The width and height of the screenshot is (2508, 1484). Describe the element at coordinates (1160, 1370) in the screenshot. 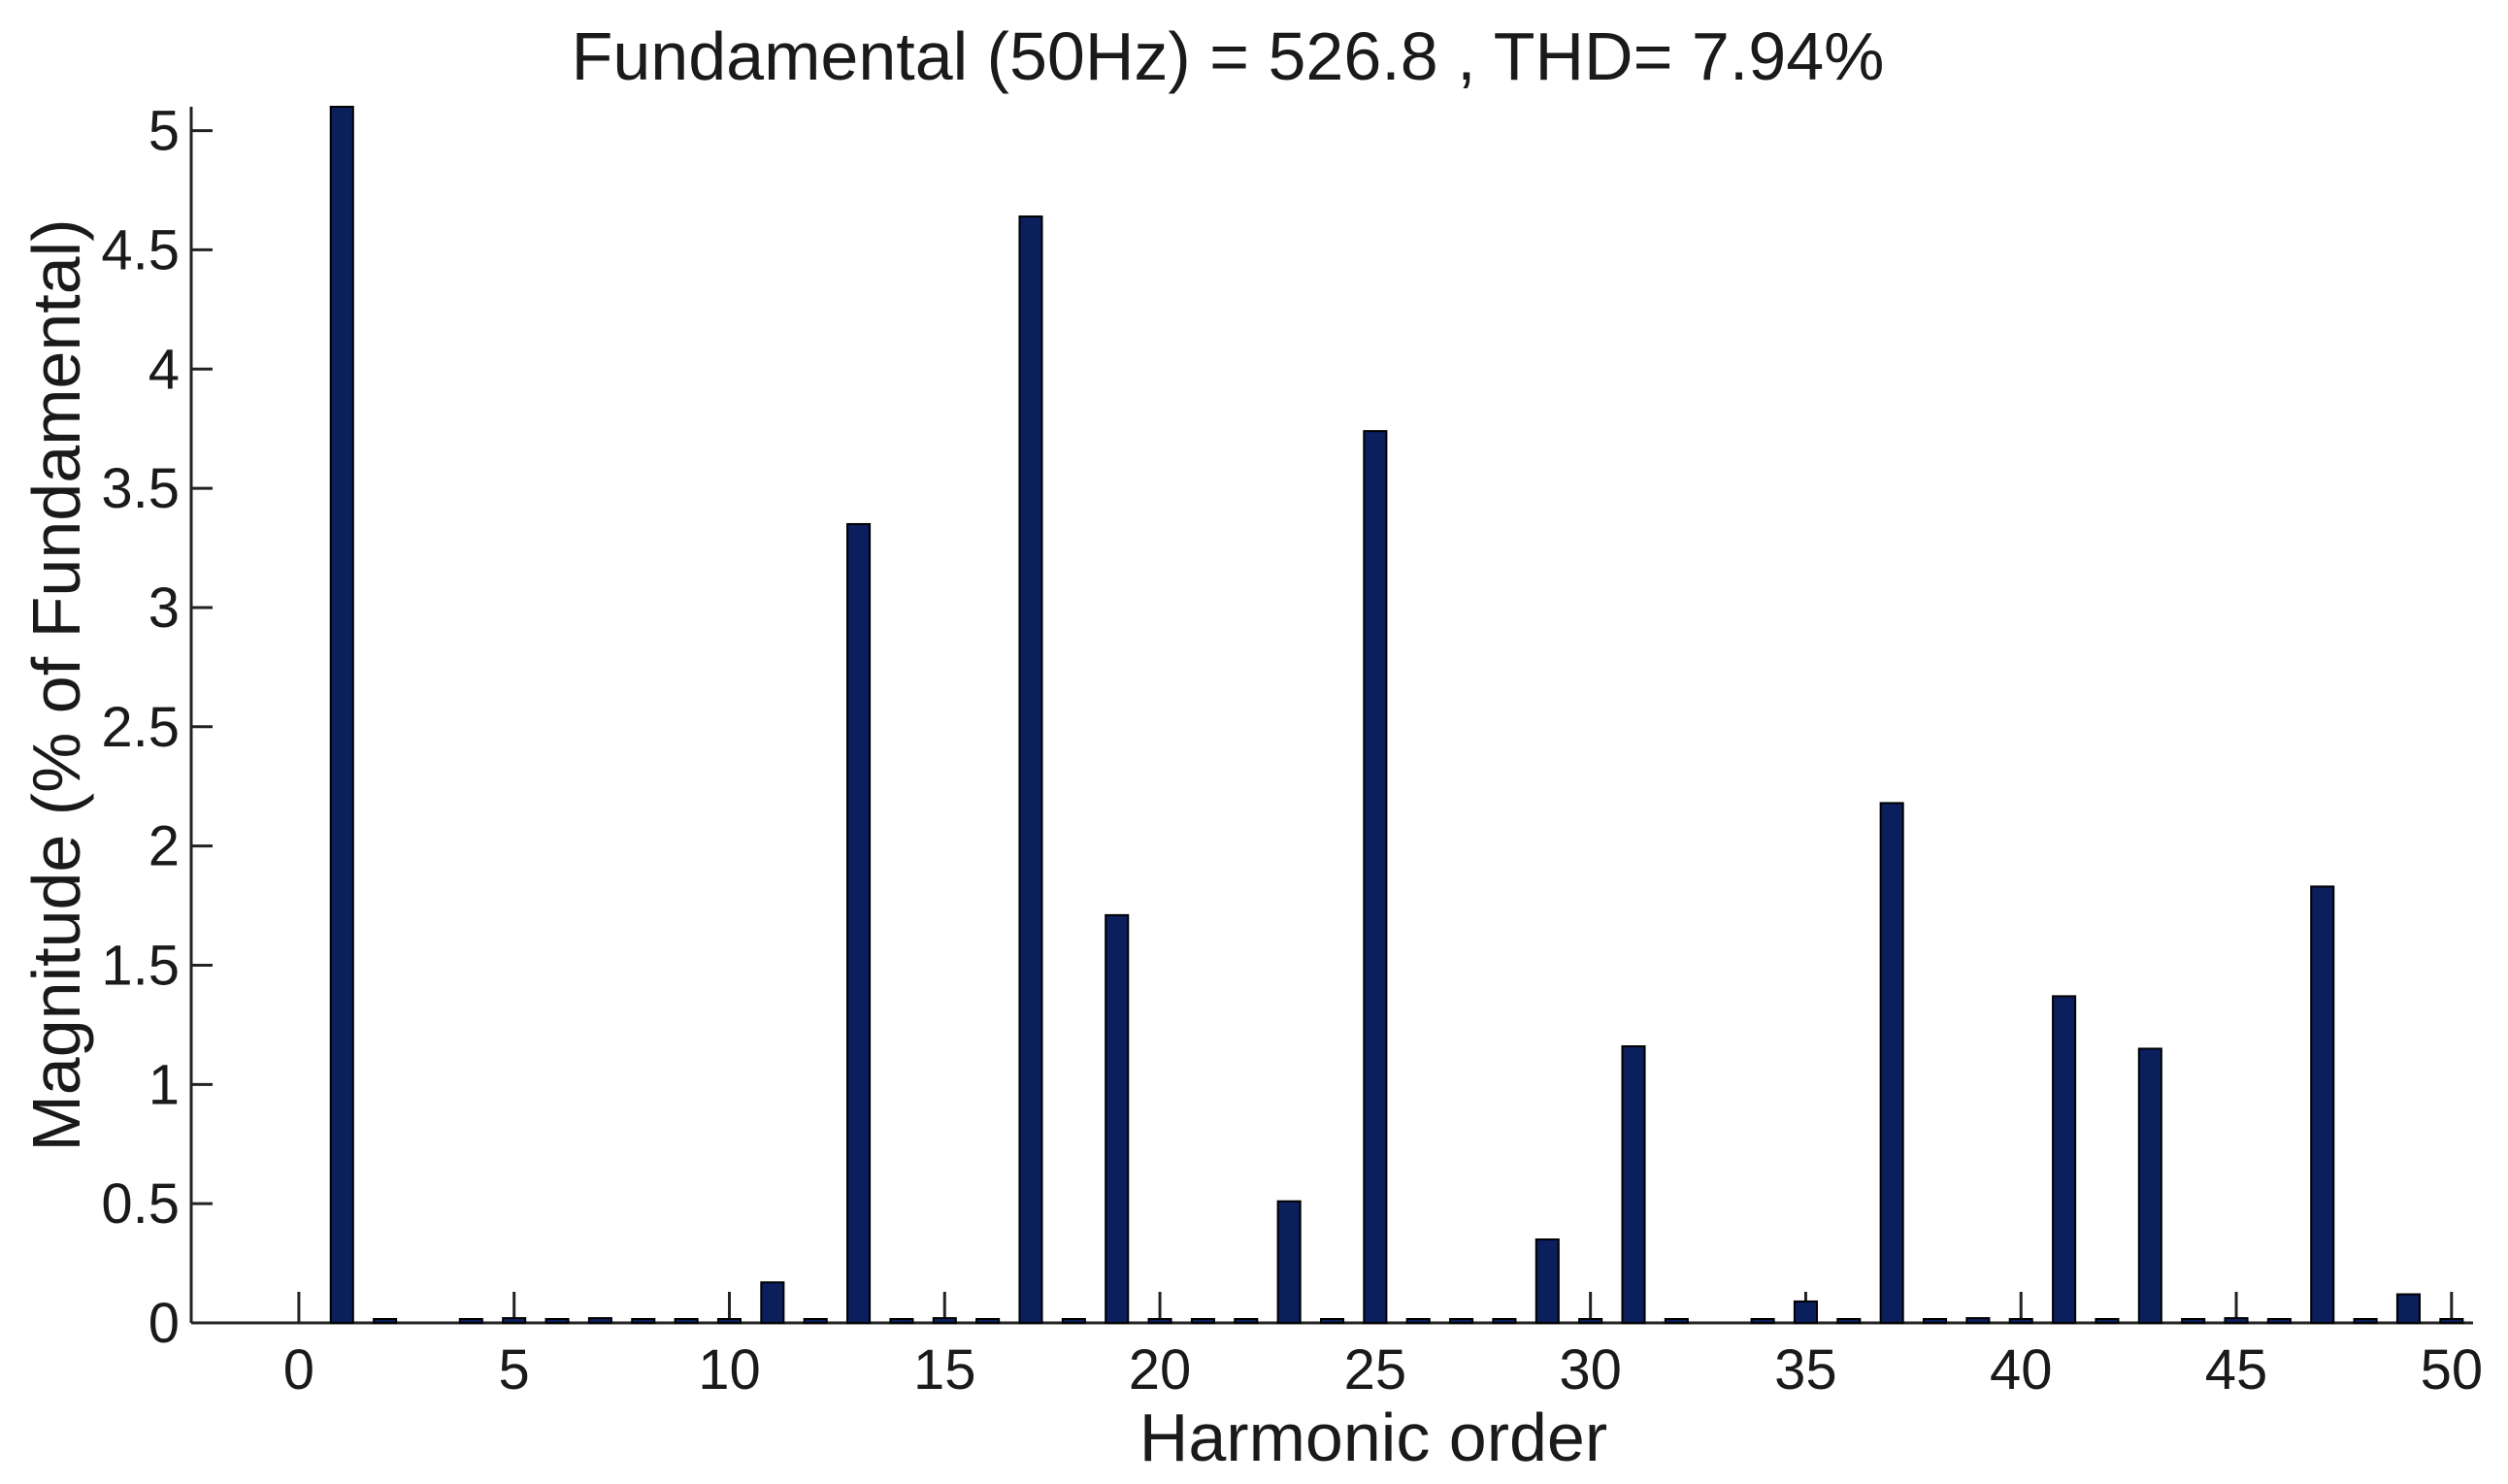

I see `x-tick-label: 20` at that location.